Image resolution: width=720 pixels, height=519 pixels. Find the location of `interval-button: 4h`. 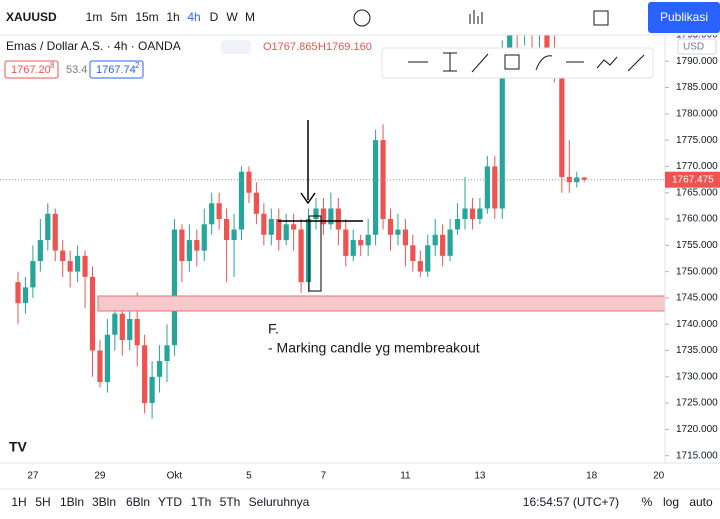

interval-button: 4h is located at coordinates (193, 17).